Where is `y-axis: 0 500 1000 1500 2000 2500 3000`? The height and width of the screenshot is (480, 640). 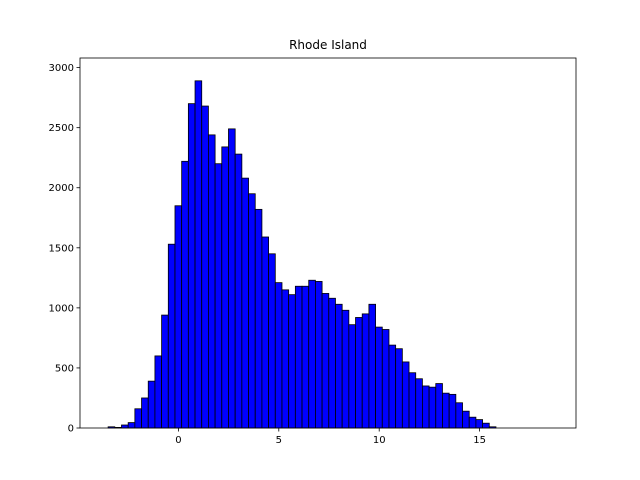
y-axis: 0 500 1000 1500 2000 2500 3000 is located at coordinates (64, 249).